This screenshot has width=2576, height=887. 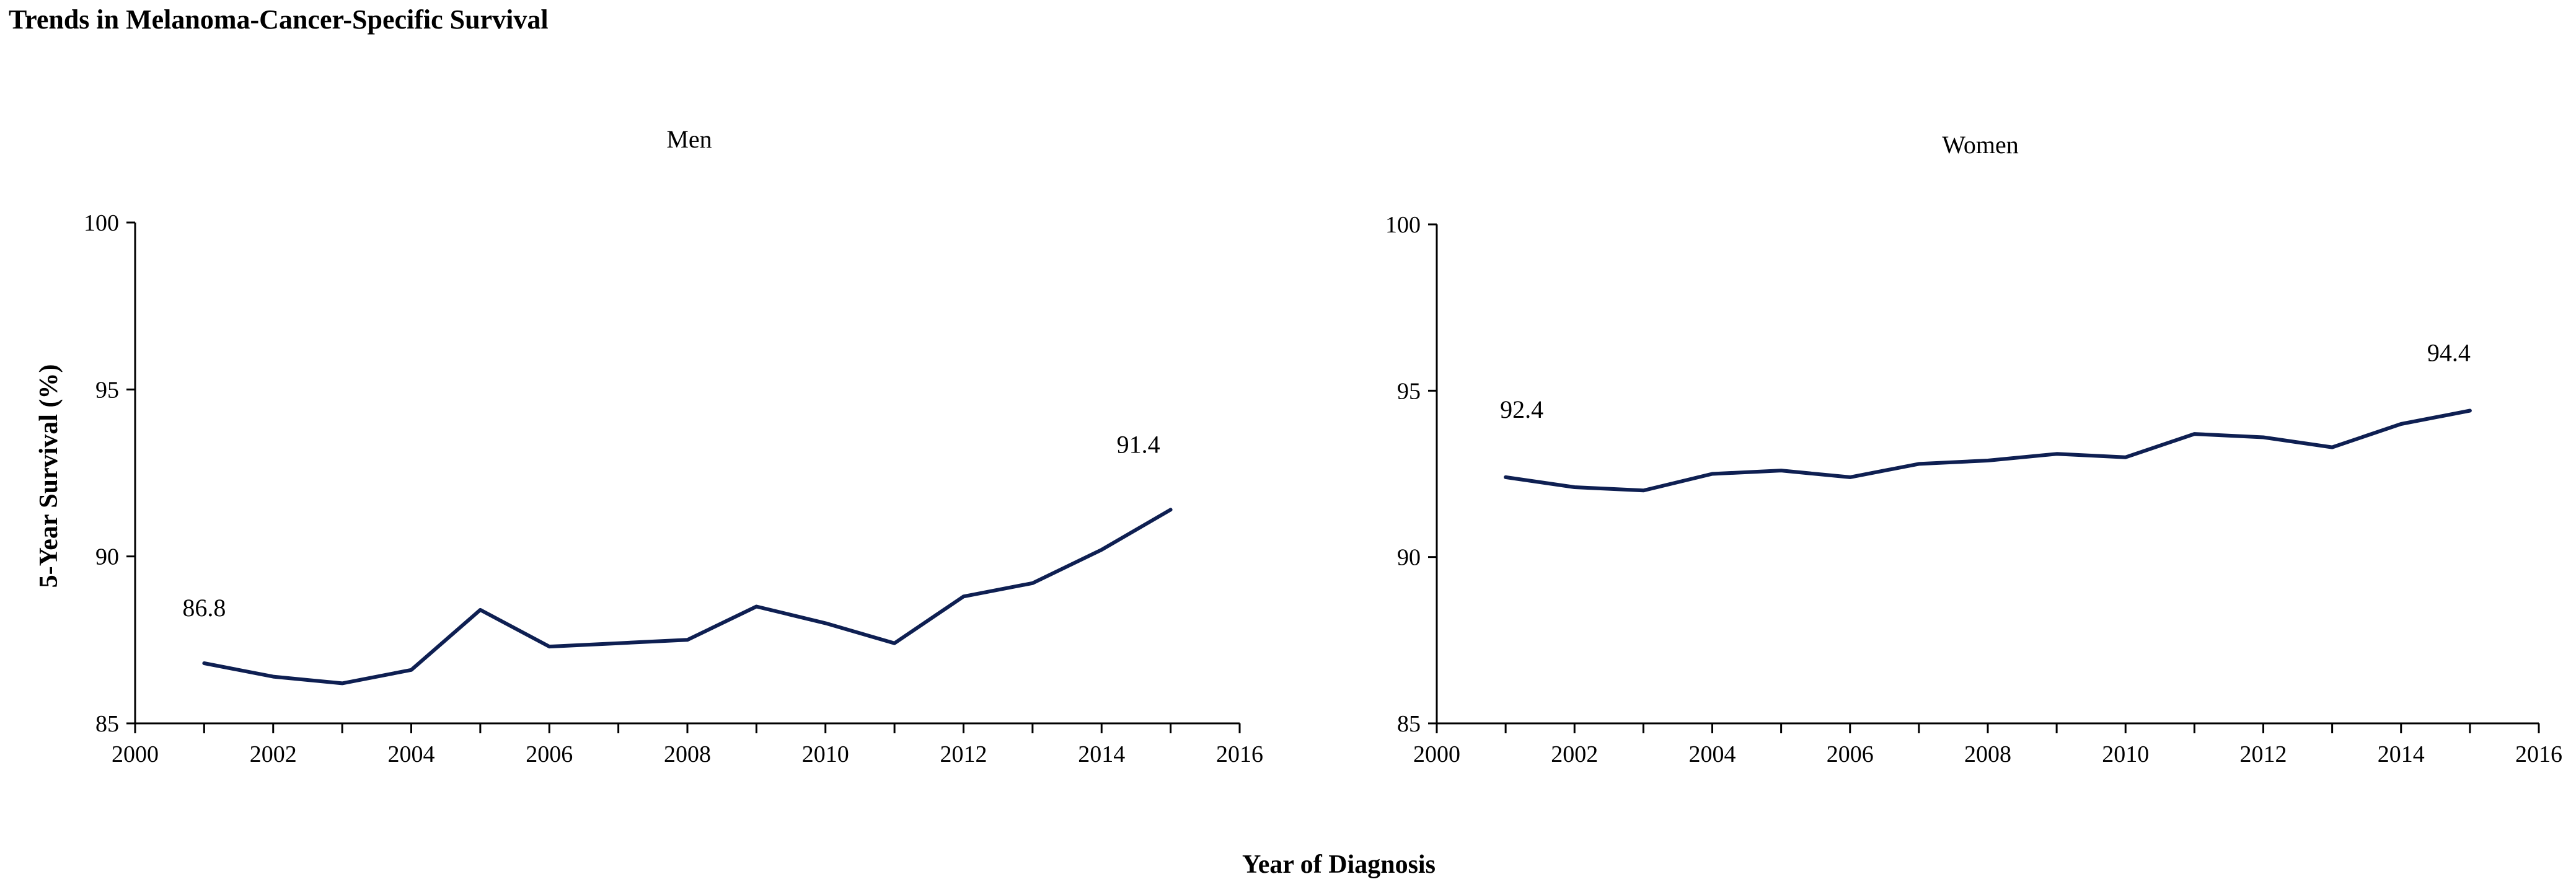 I want to click on data-label-women-last: 94.4, so click(x=2449, y=353).